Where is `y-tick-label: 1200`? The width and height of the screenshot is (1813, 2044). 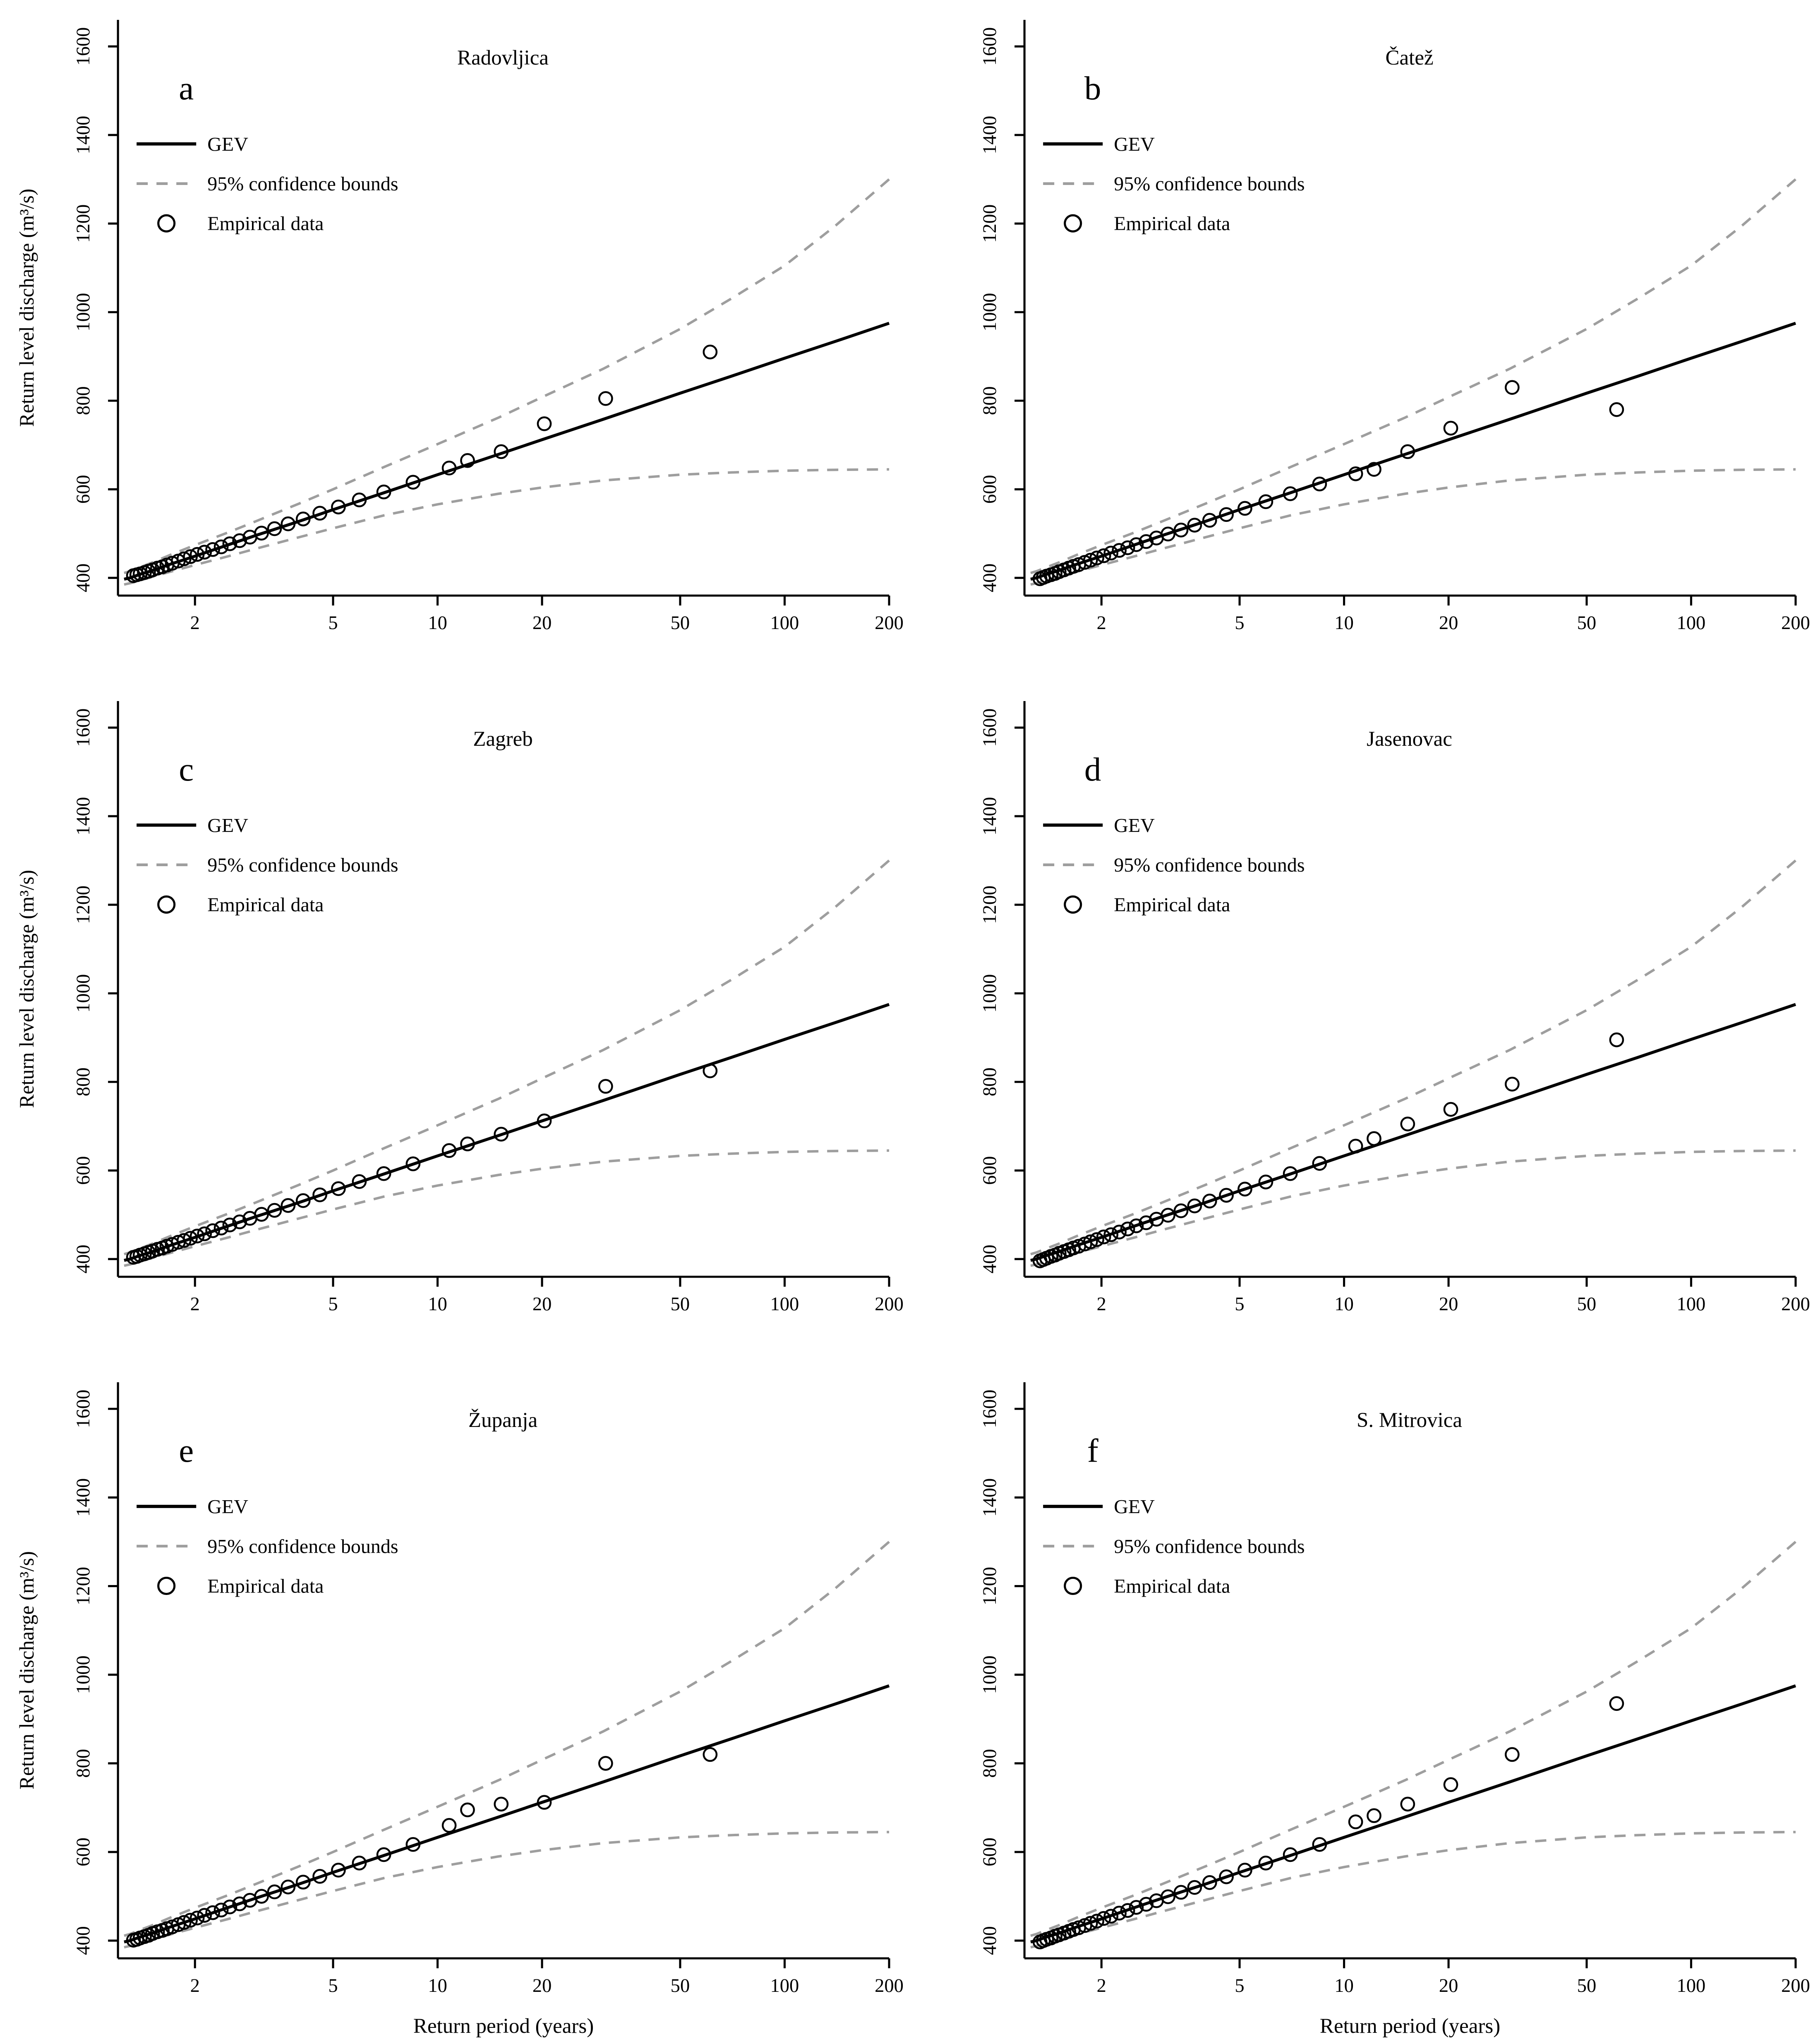
y-tick-label: 1200 is located at coordinates (990, 224).